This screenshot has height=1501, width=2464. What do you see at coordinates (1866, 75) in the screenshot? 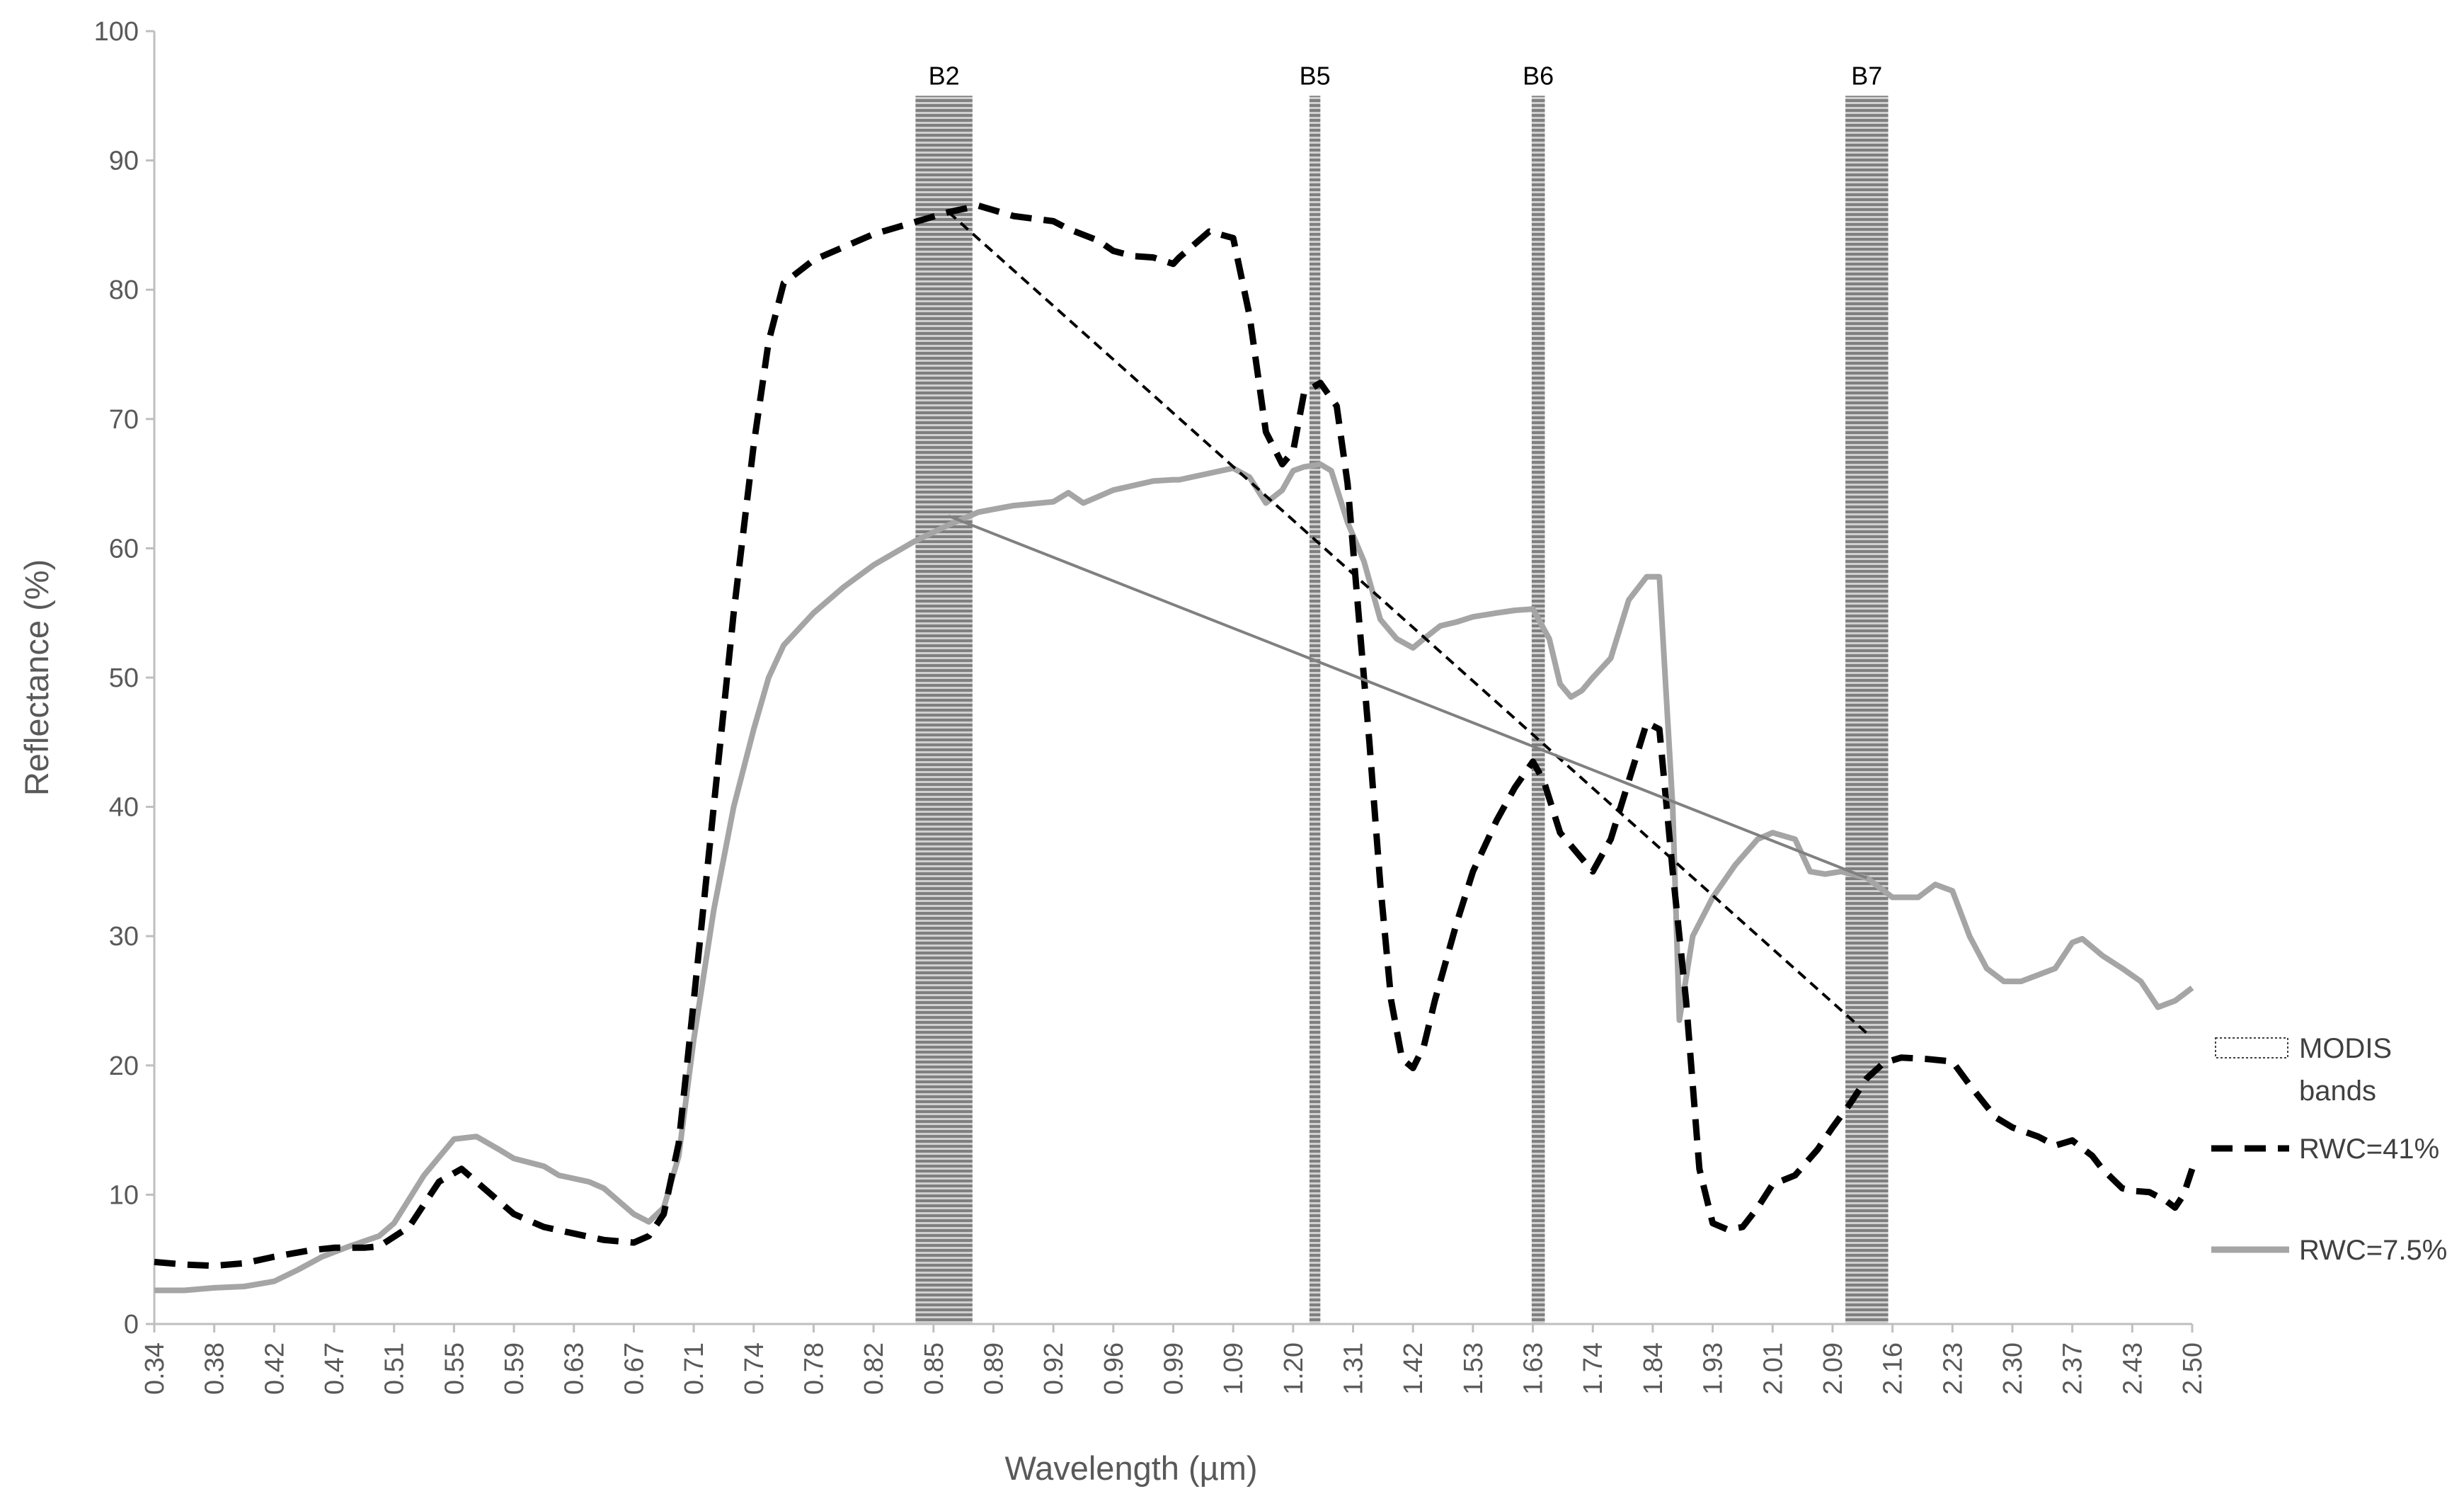
I see `band-label-b7: B7` at bounding box center [1866, 75].